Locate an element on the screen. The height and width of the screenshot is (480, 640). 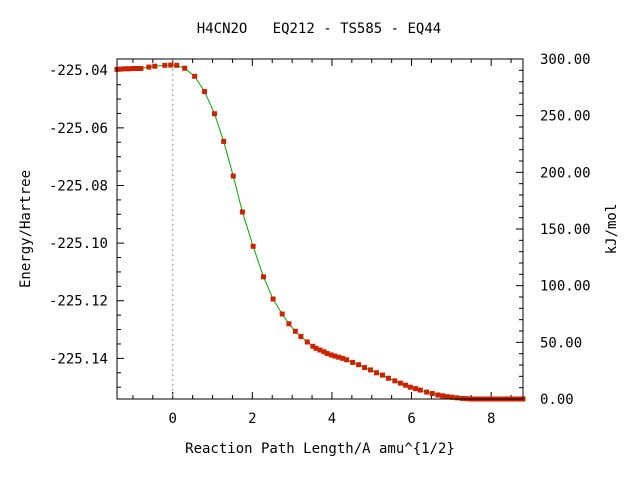
y-tick-label: -225.04 is located at coordinates (78, 71).